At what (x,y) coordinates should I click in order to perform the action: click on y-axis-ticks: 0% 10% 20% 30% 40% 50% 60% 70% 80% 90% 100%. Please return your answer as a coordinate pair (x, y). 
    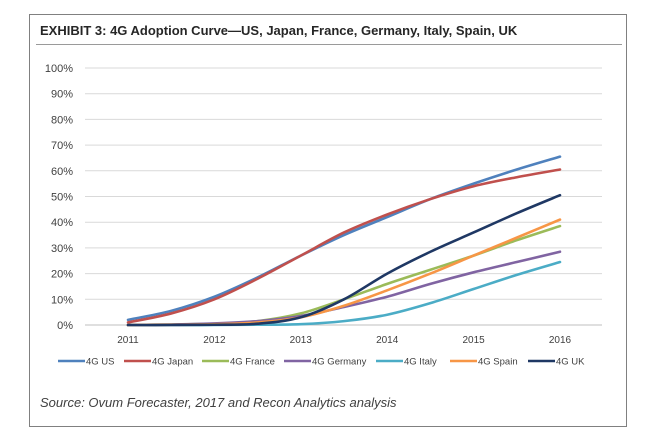
    Looking at the image, I should click on (59, 197).